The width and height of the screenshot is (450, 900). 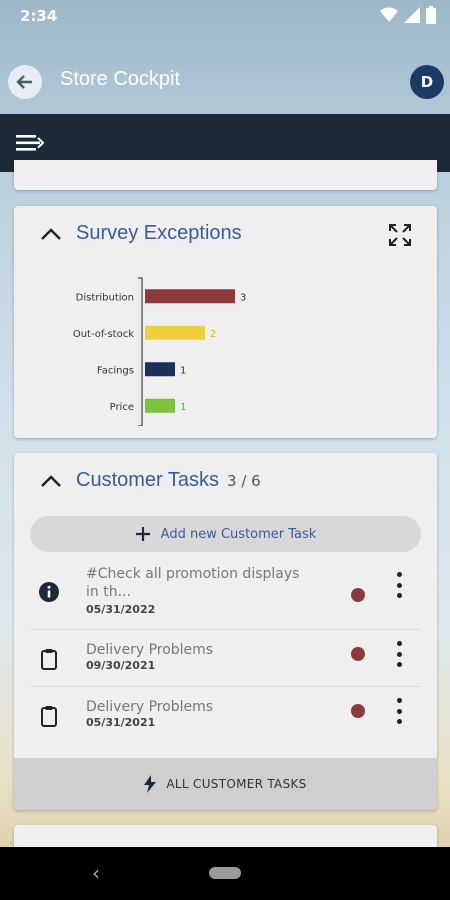 What do you see at coordinates (142, 534) in the screenshot?
I see `plus-icon` at bounding box center [142, 534].